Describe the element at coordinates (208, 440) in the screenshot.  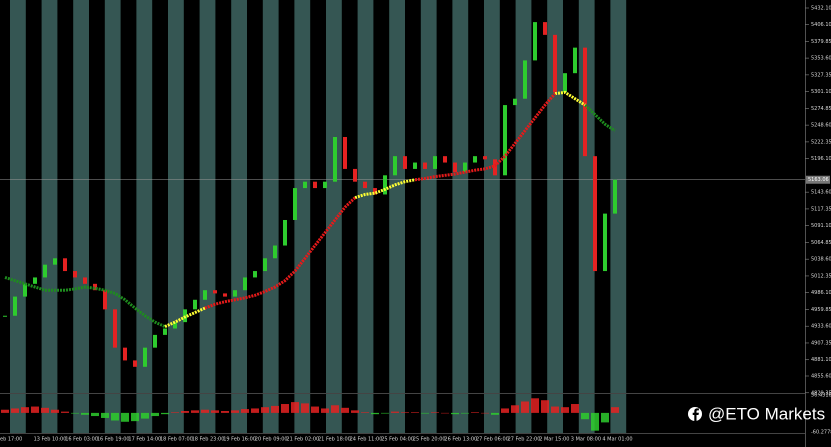
I see `x-tick-label: 18 Feb 23:00` at that location.